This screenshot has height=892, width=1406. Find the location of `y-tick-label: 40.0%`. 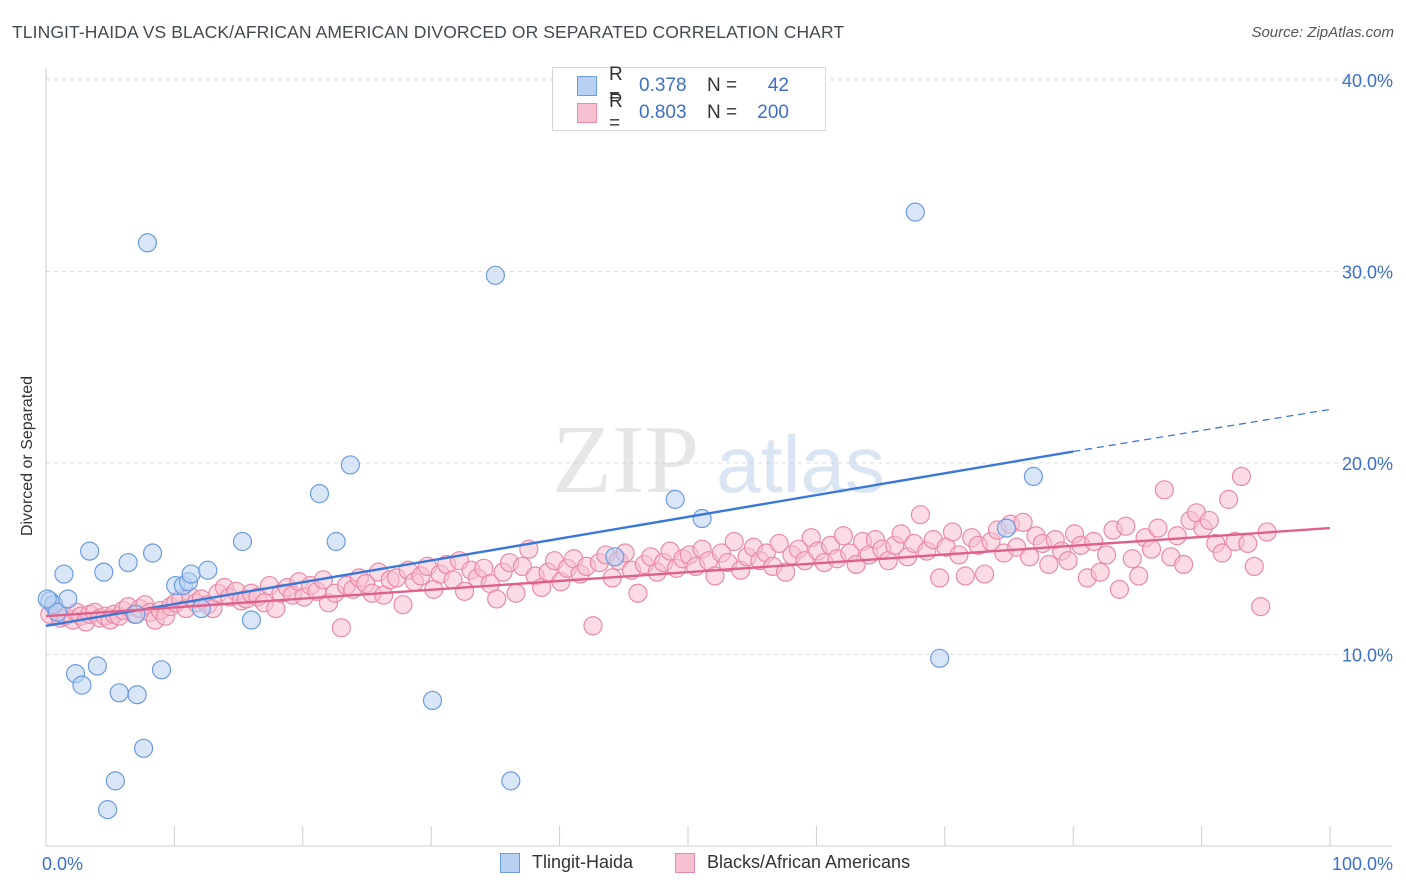

y-tick-label: 40.0% is located at coordinates (1367, 81).